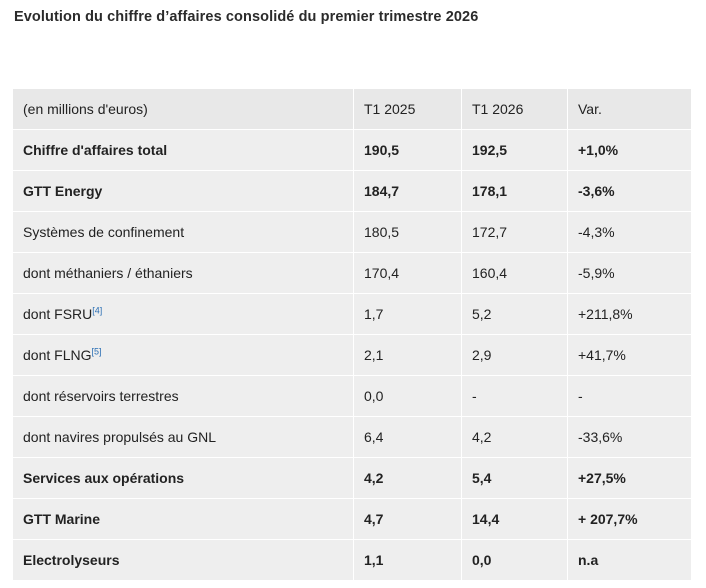  Describe the element at coordinates (629, 355) in the screenshot. I see `cell-var: +41,7%` at that location.